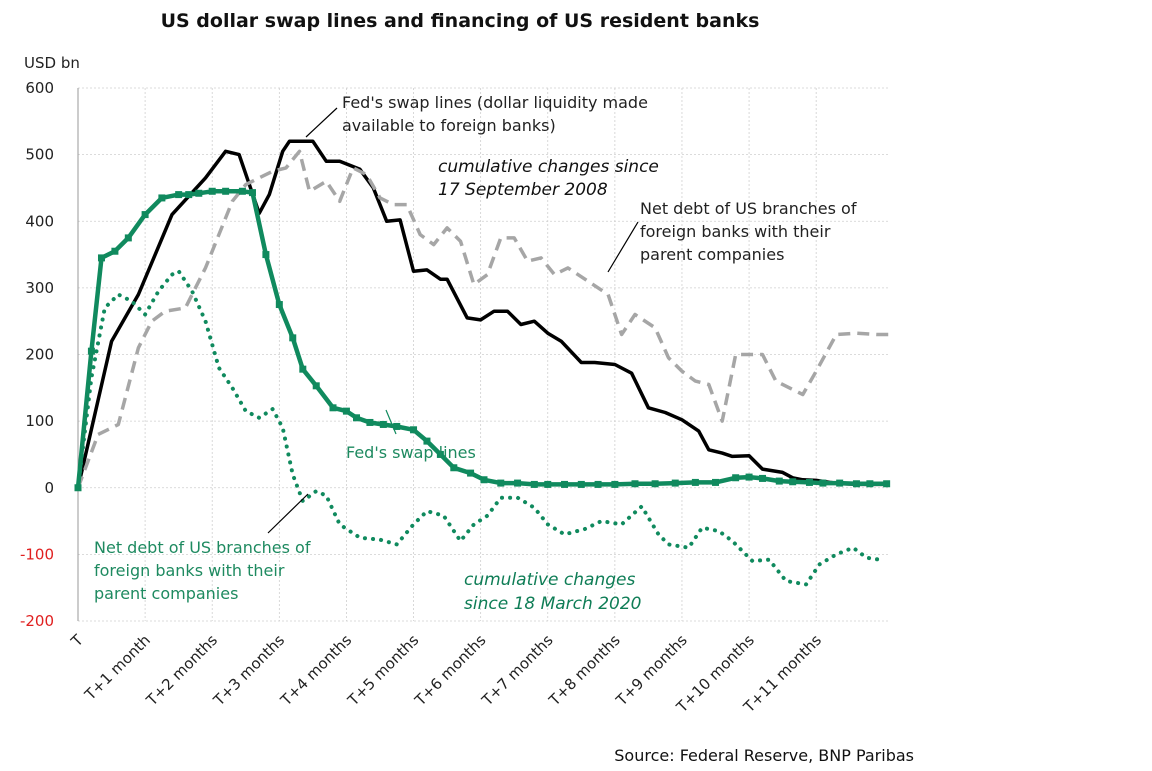 Image resolution: width=1152 pixels, height=771 pixels. I want to click on y-tick-label: 400, so click(39, 221).